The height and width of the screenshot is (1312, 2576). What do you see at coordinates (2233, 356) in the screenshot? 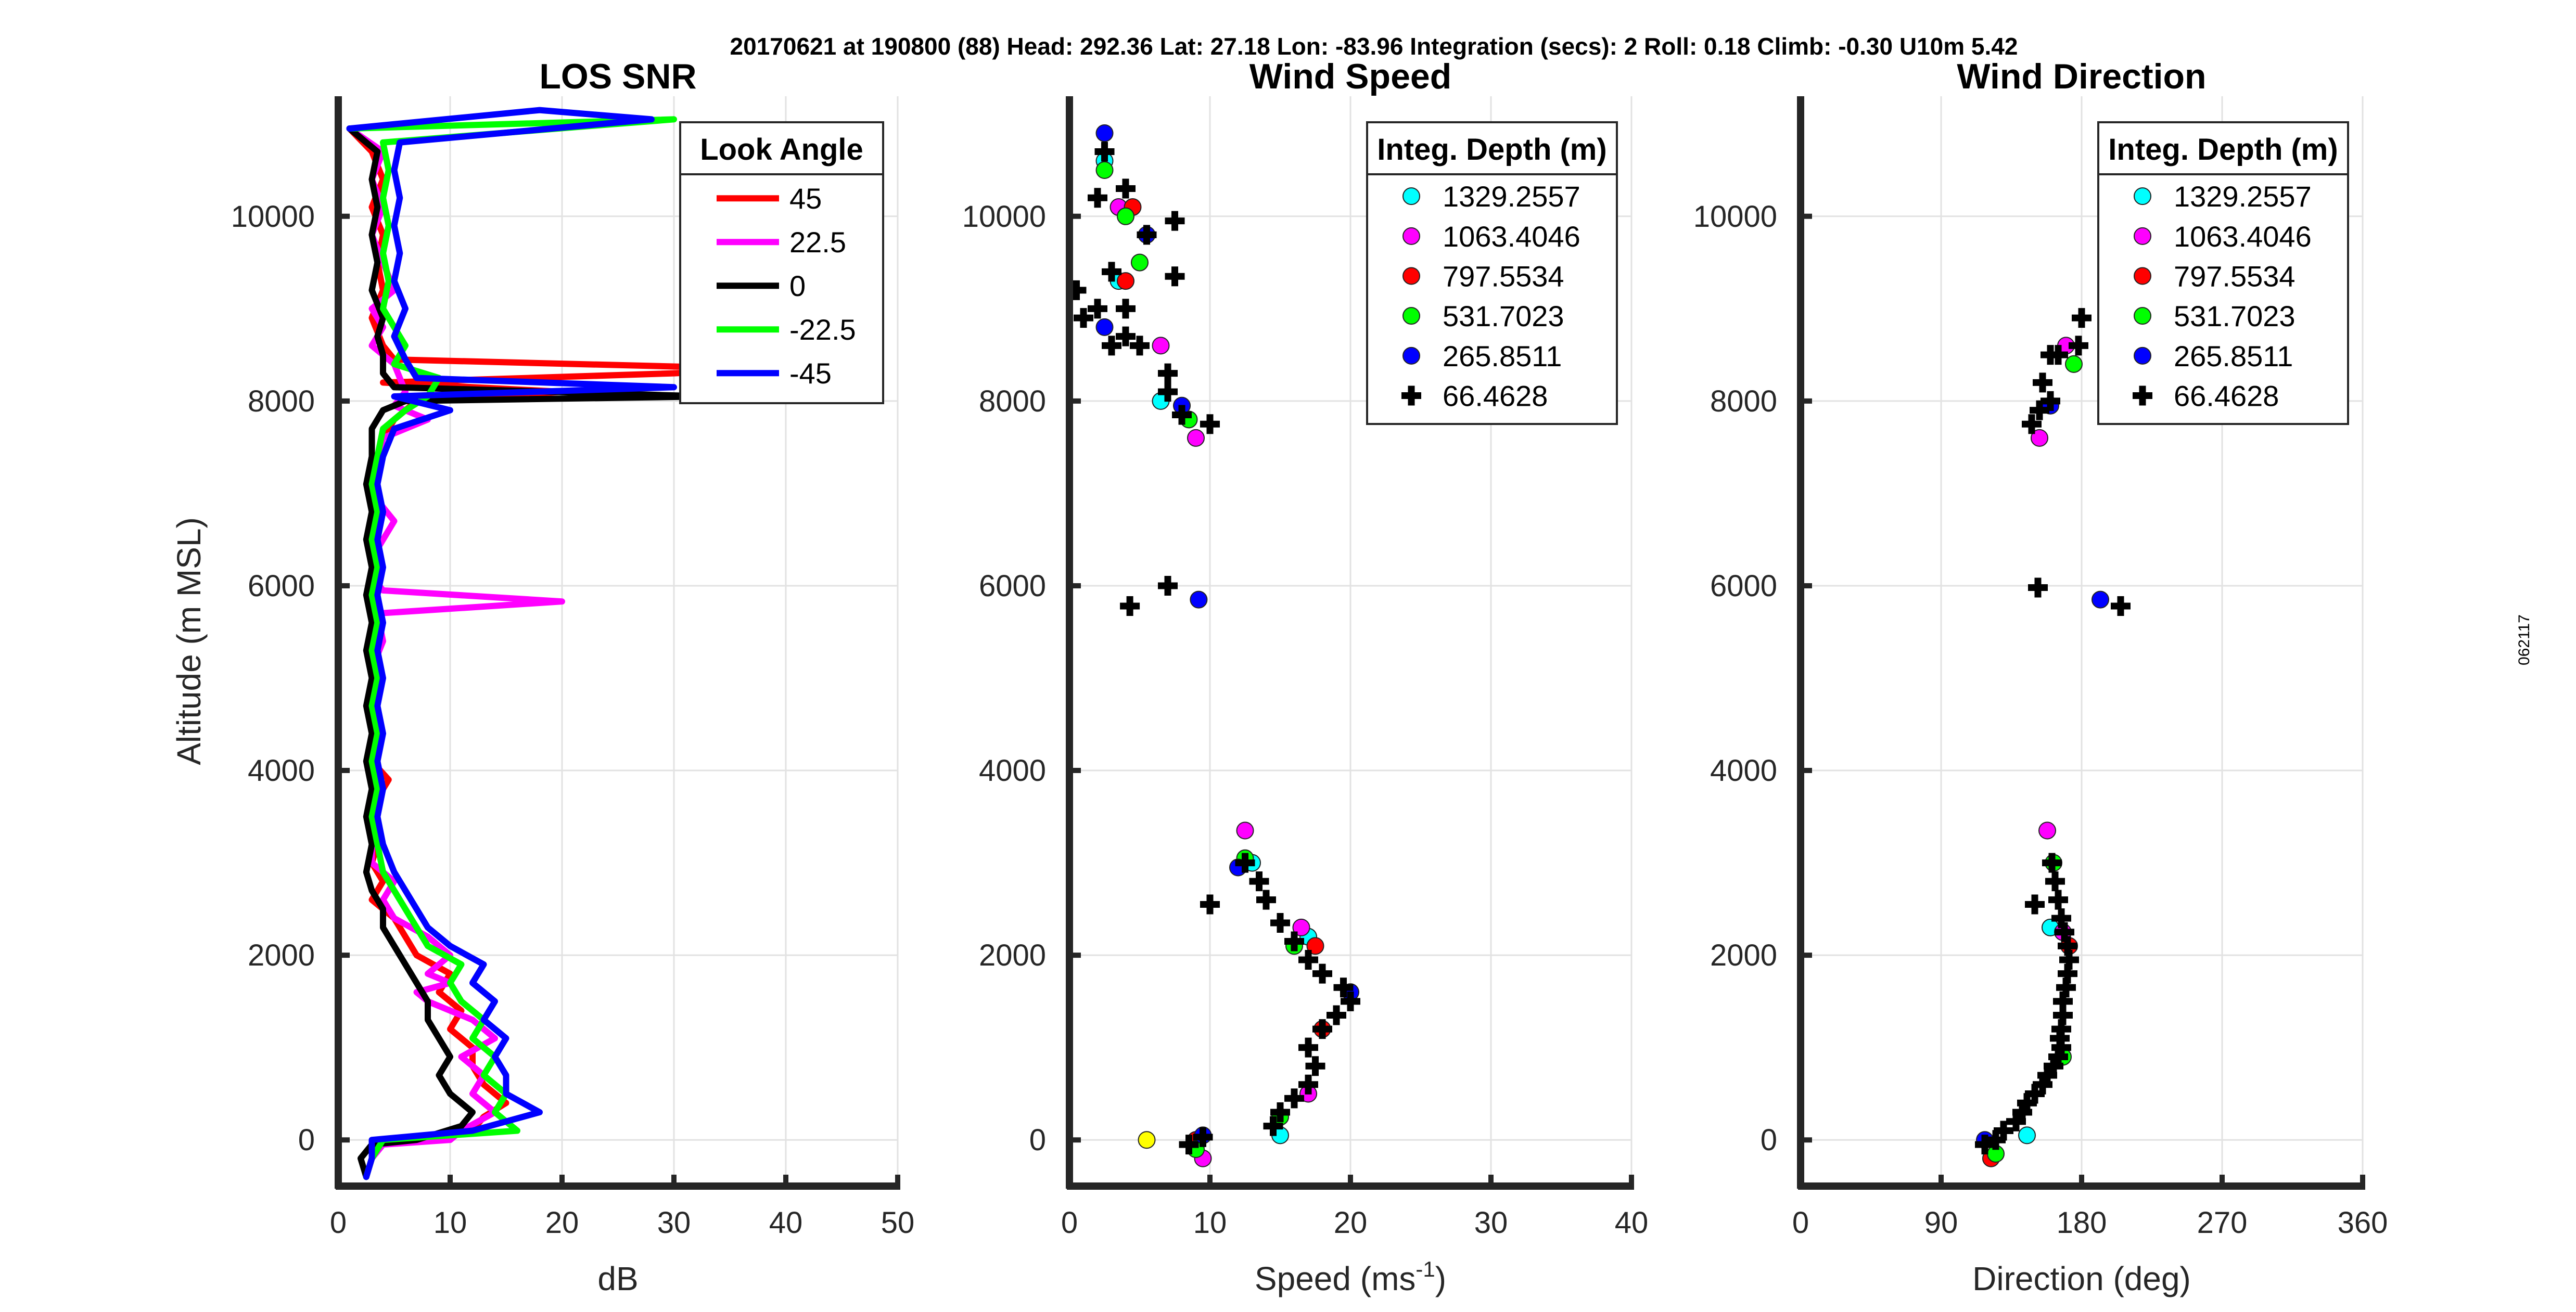
I see `legend-label-265-8511: 265.8511` at bounding box center [2233, 356].